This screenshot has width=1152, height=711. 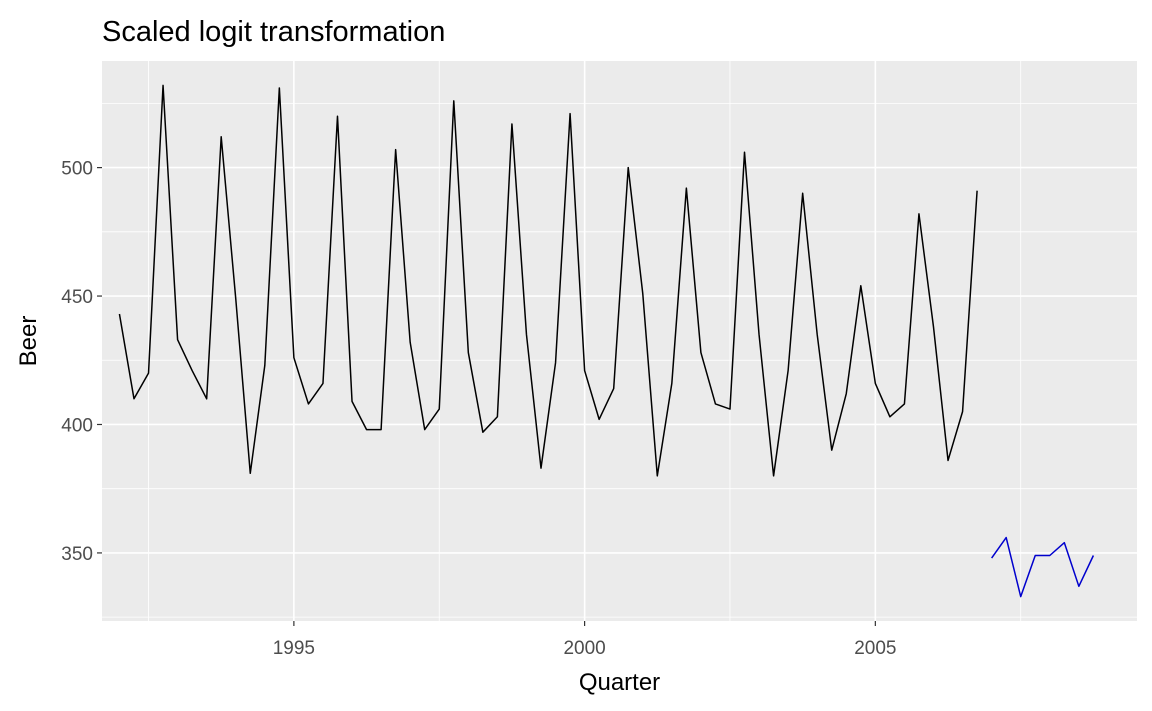 I want to click on y-tick-label: 400, so click(x=77, y=425).